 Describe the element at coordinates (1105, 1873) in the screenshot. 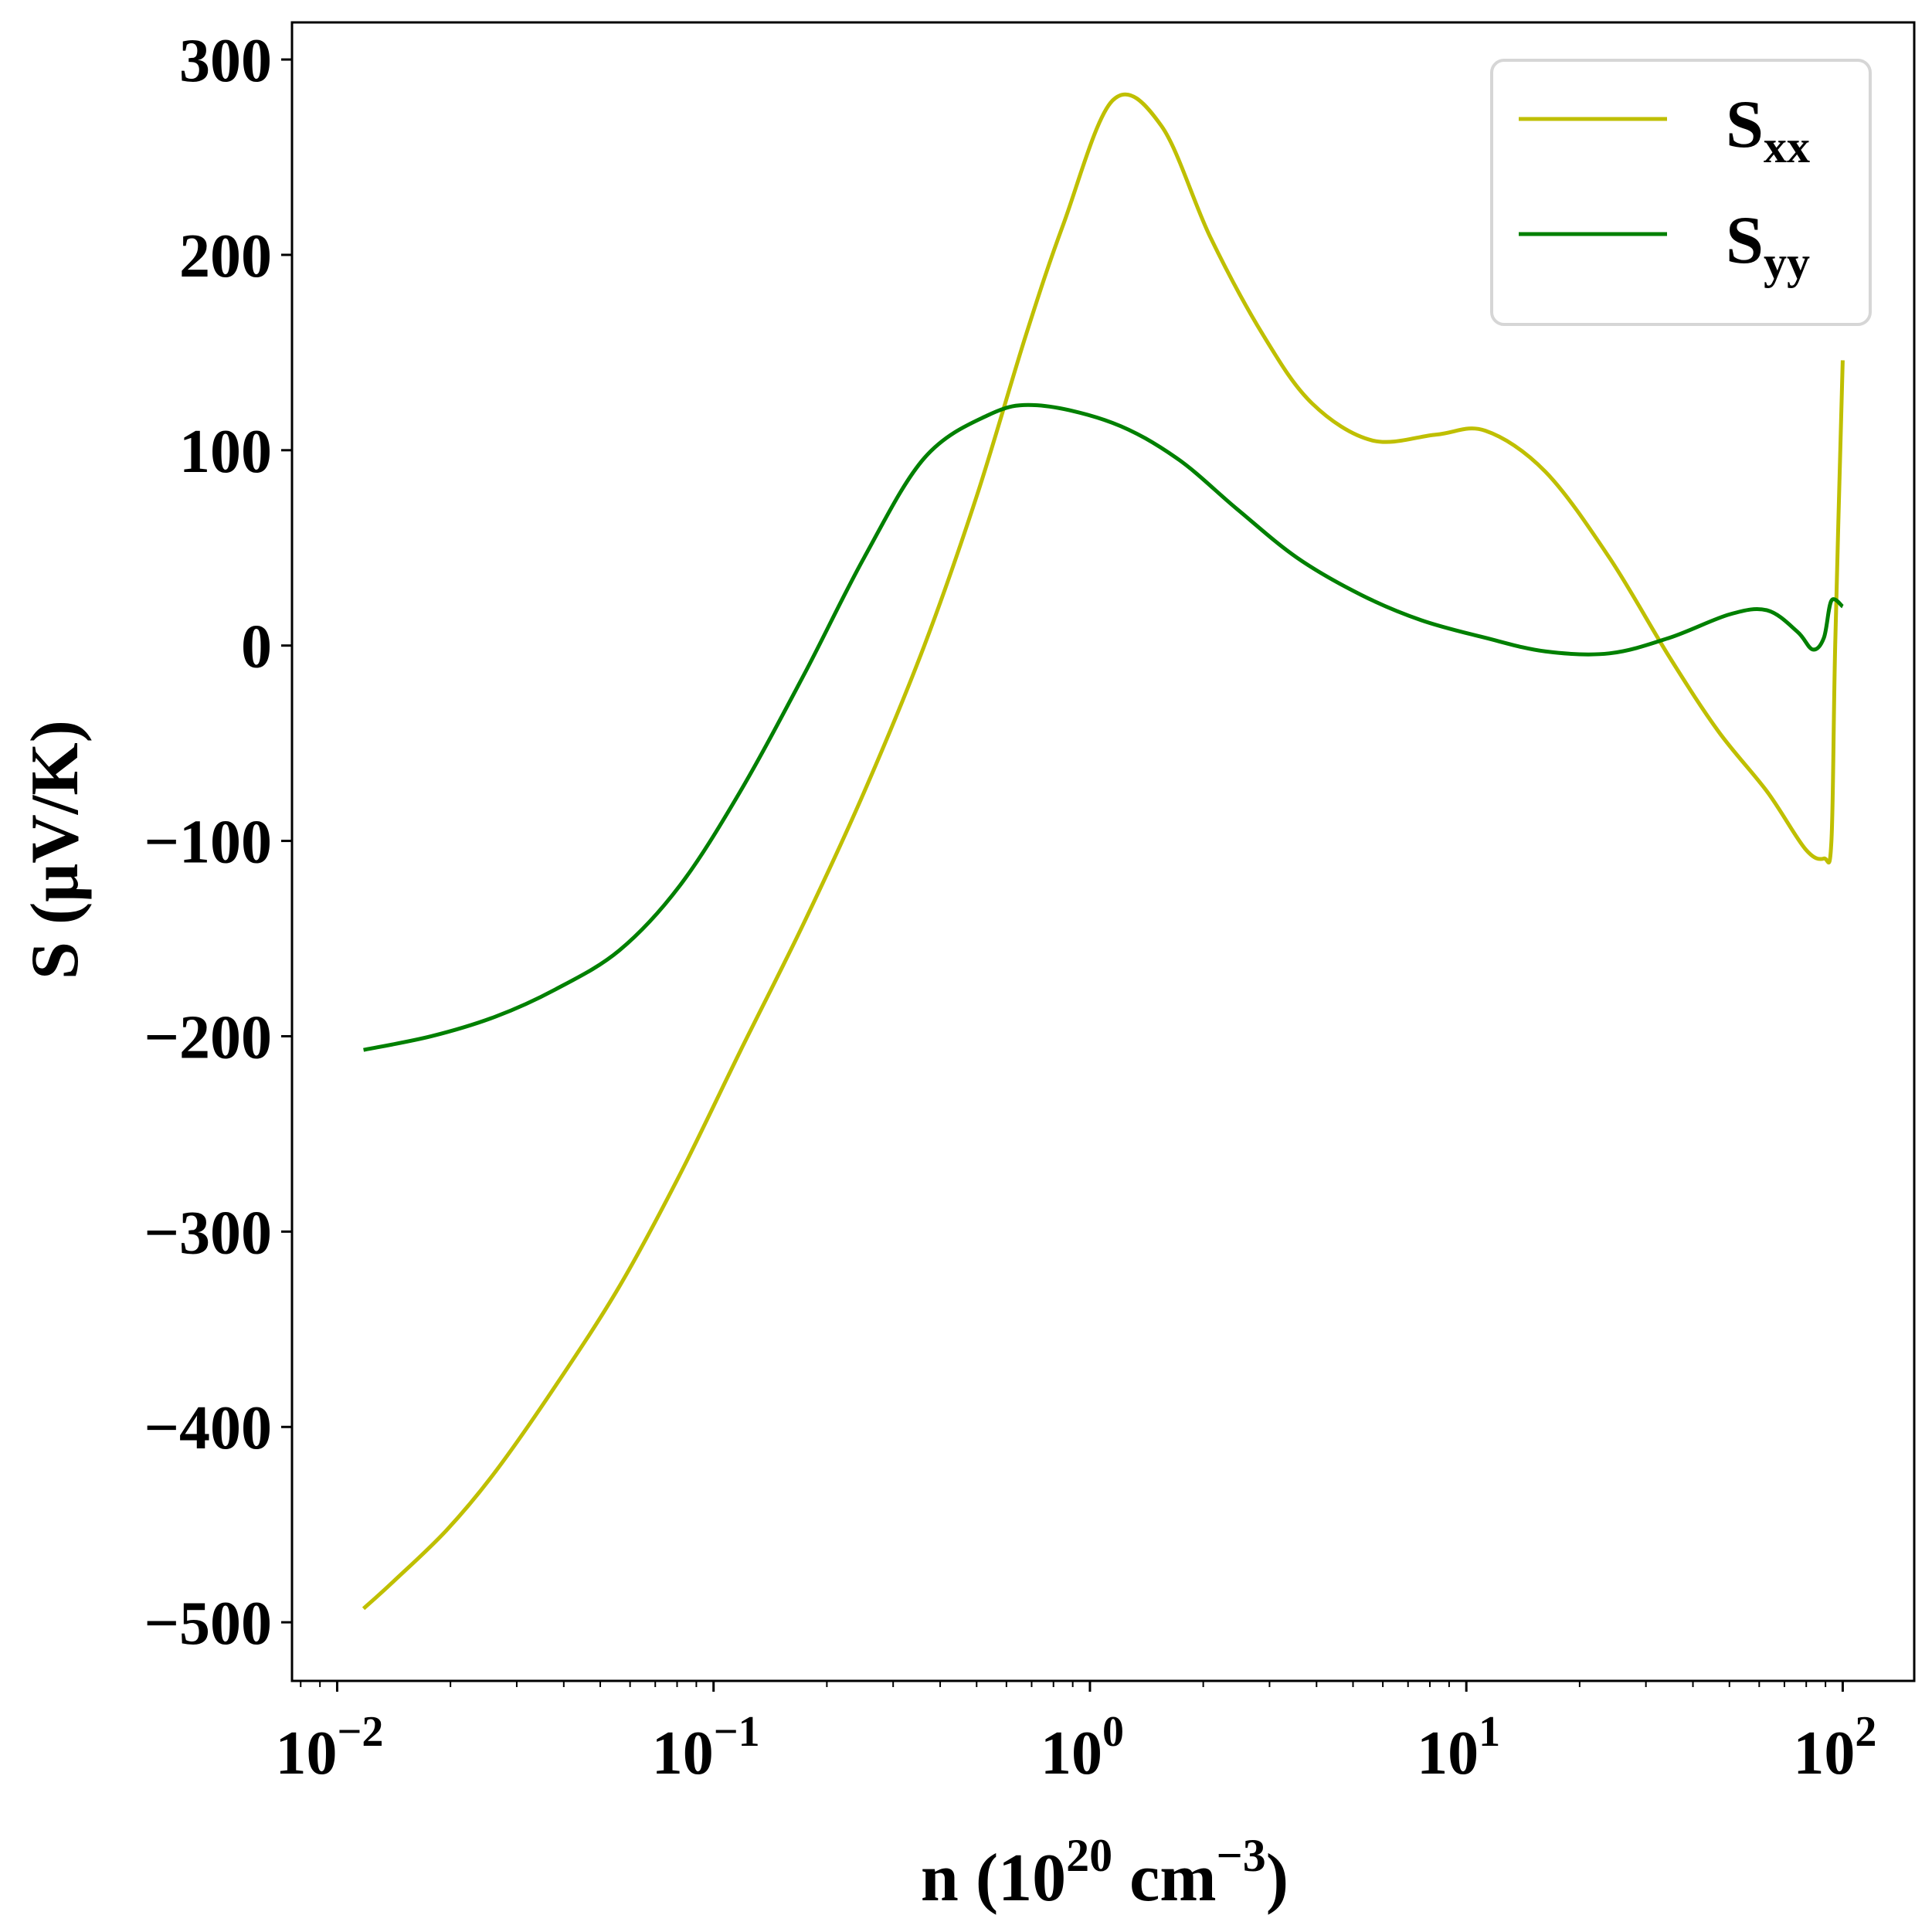

I see `x-axis-label: n (1020 cm−3)` at that location.